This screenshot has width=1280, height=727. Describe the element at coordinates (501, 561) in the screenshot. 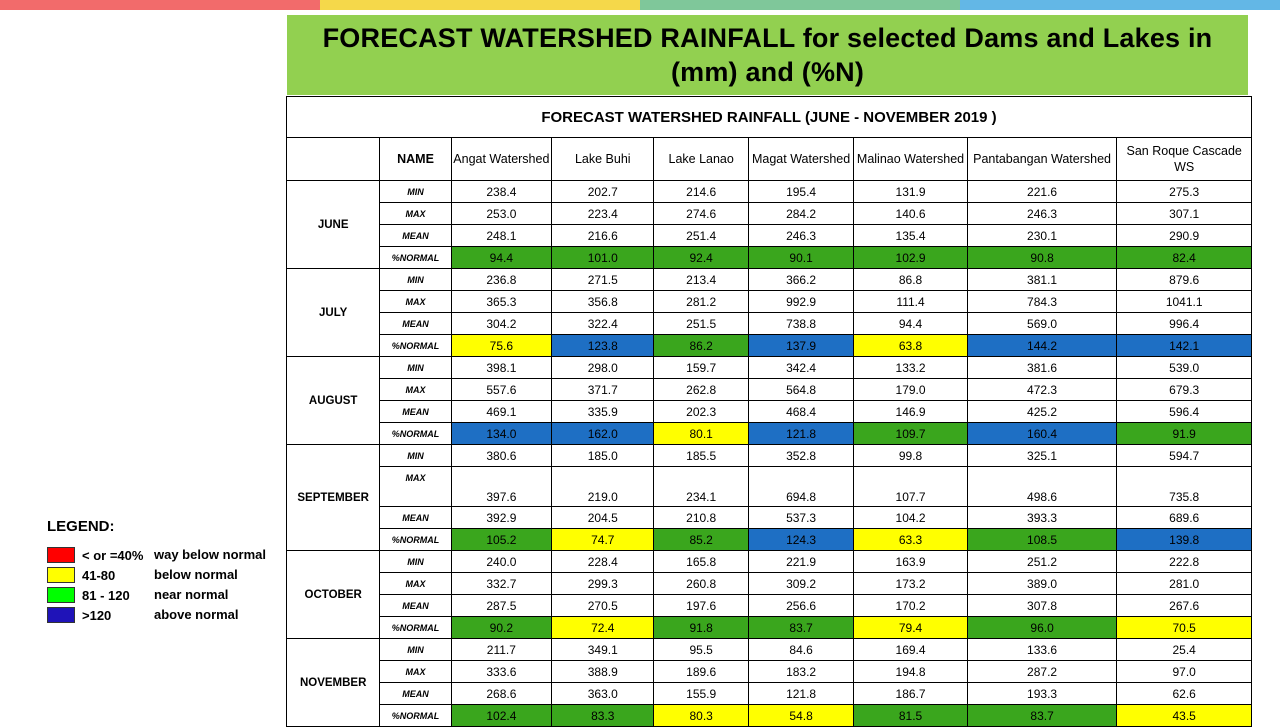

I see `value-cell: 240.0` at that location.